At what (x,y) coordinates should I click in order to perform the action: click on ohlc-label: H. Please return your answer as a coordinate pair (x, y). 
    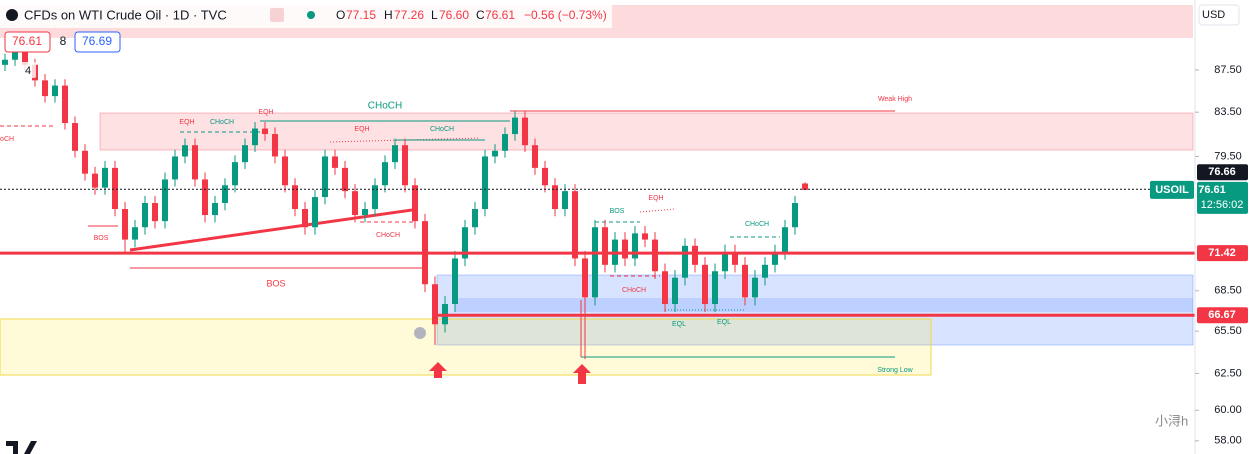
    Looking at the image, I should click on (388, 15).